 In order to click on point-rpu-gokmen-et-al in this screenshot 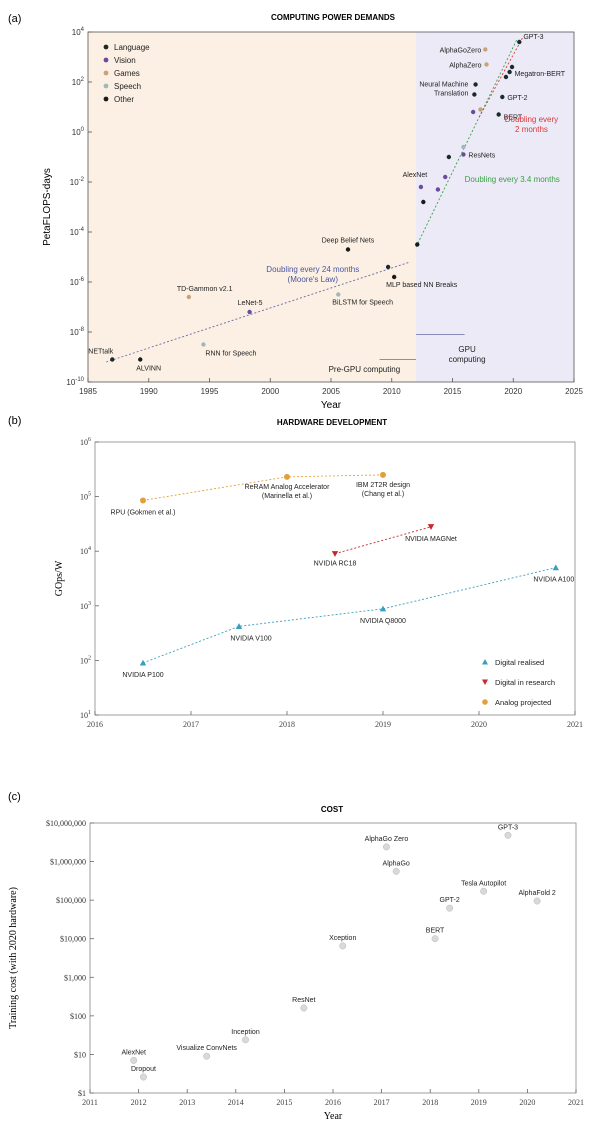, I will do `click(143, 500)`.